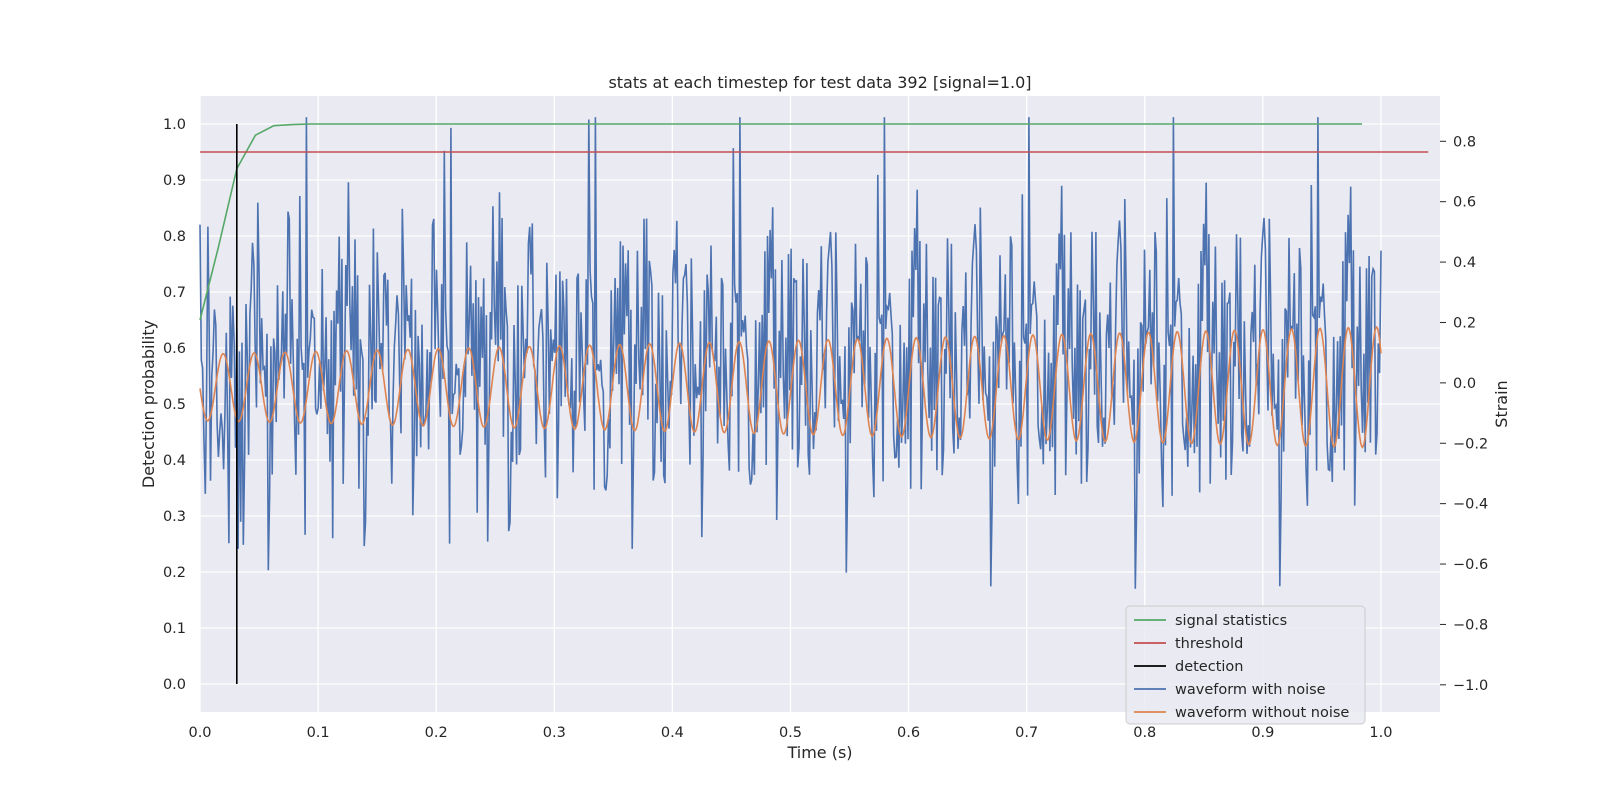  What do you see at coordinates (1501, 403) in the screenshot?
I see `y2-axis-label: Strain` at bounding box center [1501, 403].